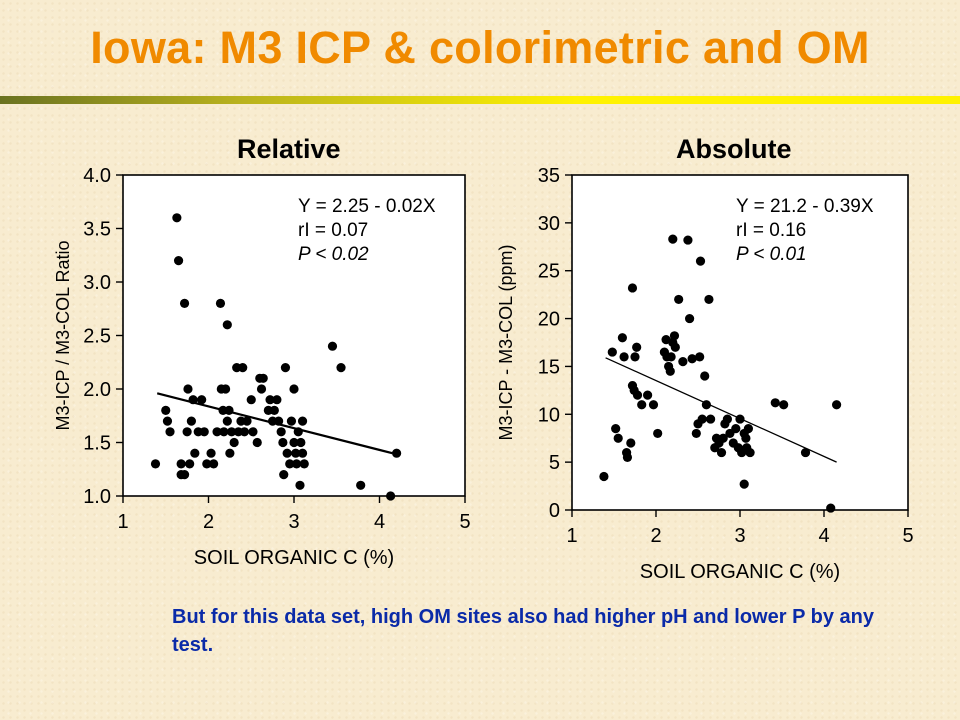 Image resolution: width=960 pixels, height=720 pixels. I want to click on y-tick-label: 3.0, so click(97, 283).